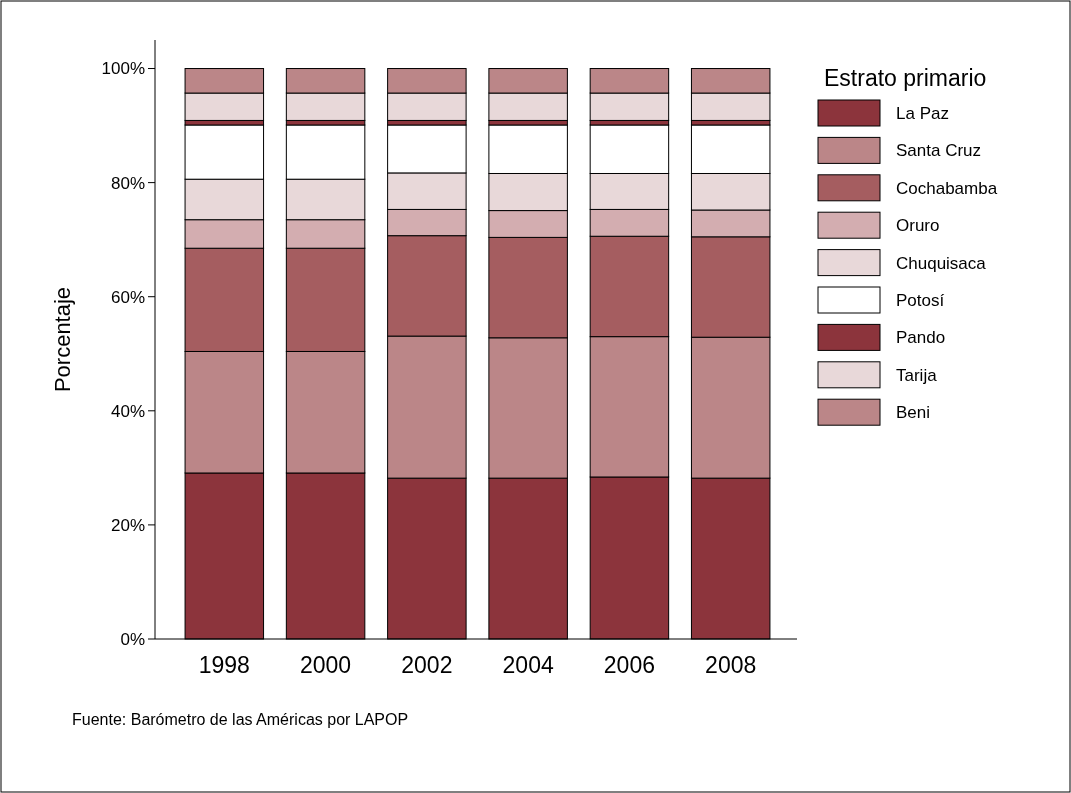  I want to click on legend-label: Oruro, so click(918, 226).